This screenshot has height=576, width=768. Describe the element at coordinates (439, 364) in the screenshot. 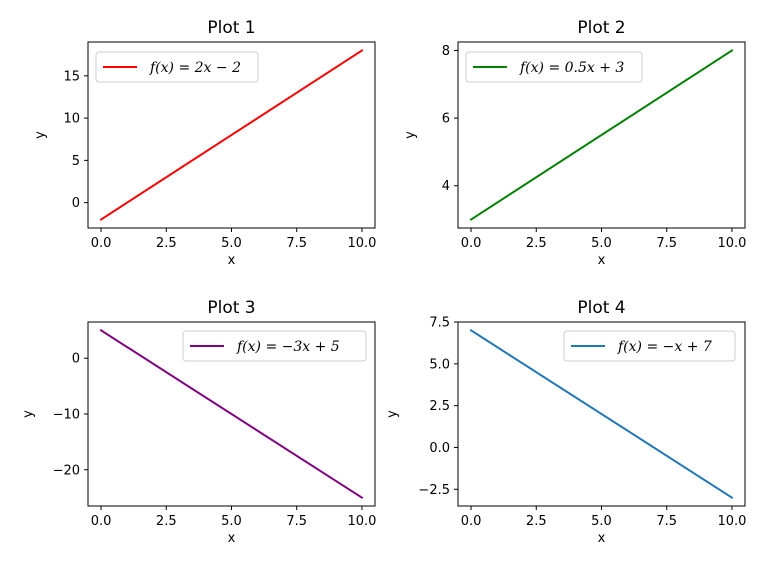

I see `y-tick-label: 5.0` at that location.